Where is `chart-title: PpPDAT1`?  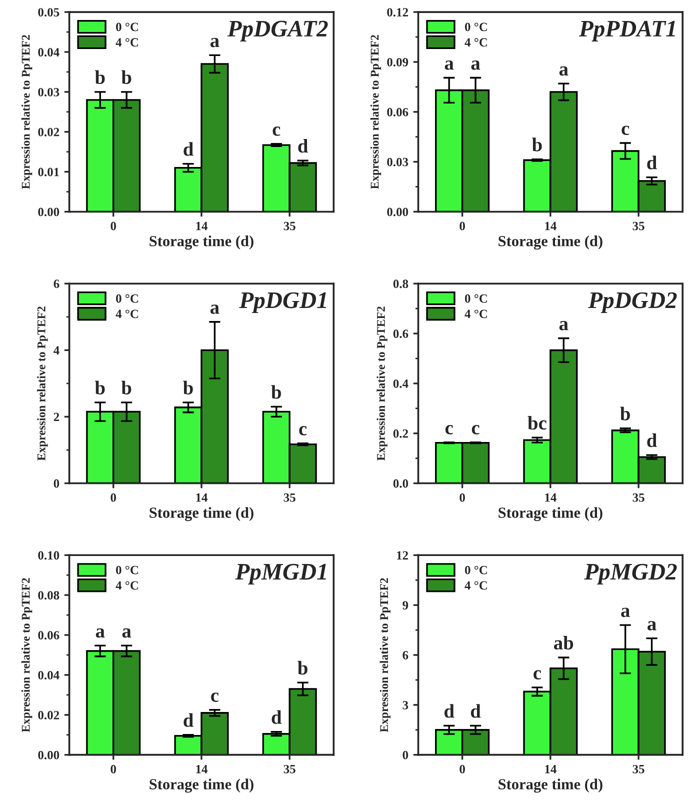
chart-title: PpPDAT1 is located at coordinates (626, 31).